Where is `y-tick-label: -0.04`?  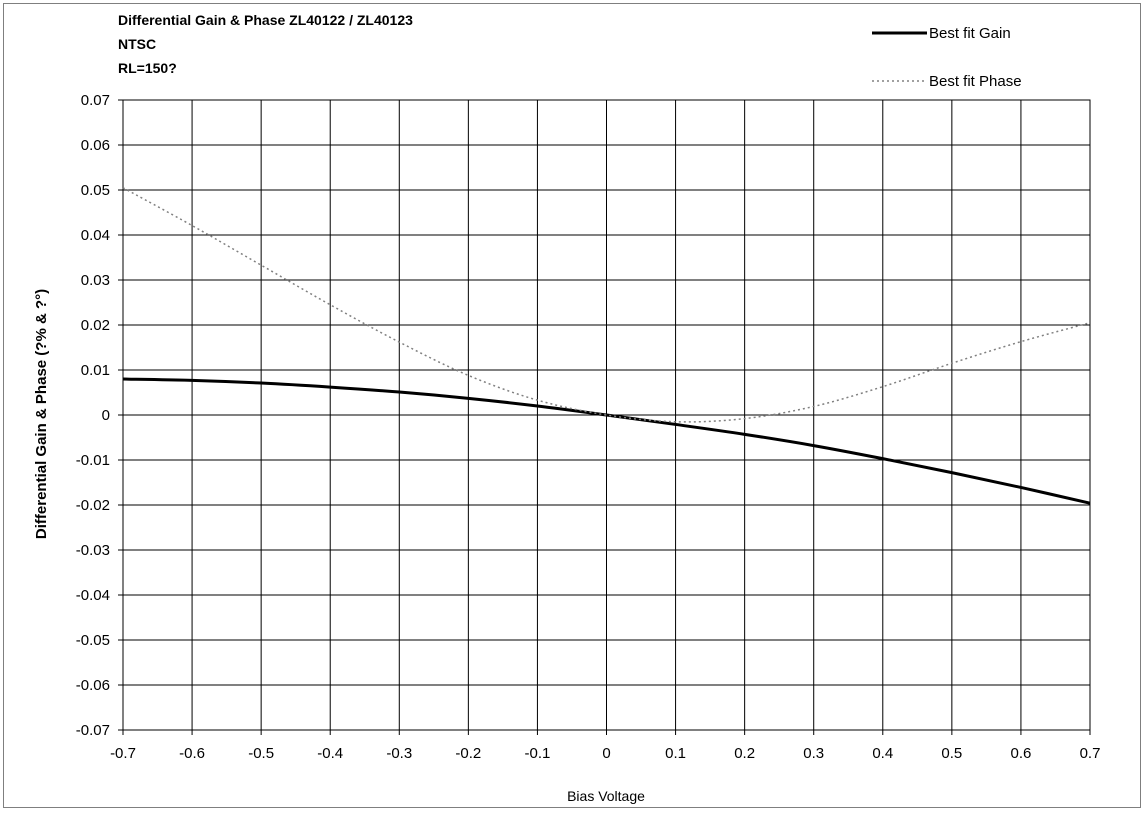 y-tick-label: -0.04 is located at coordinates (93, 595).